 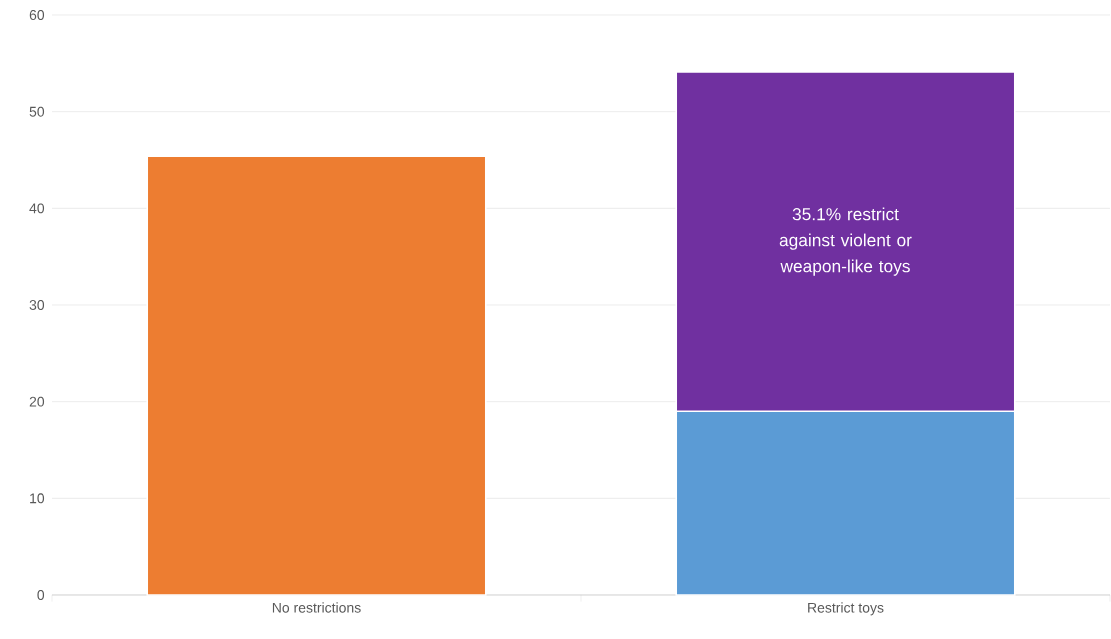 I want to click on x-tick-label: No restrictions, so click(x=316, y=607).